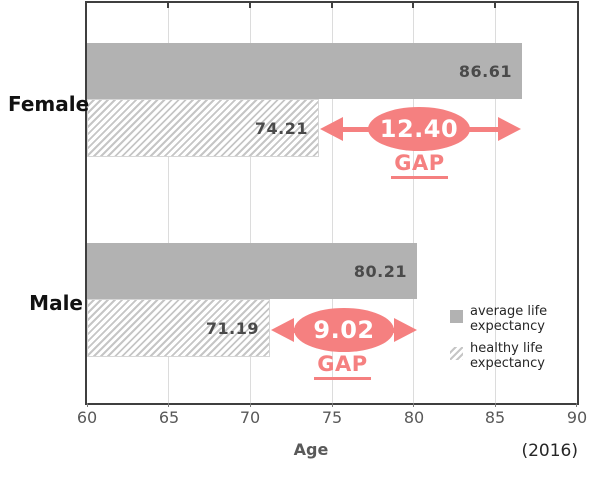  Describe the element at coordinates (87, 417) in the screenshot. I see `x-tick-60: 60` at that location.